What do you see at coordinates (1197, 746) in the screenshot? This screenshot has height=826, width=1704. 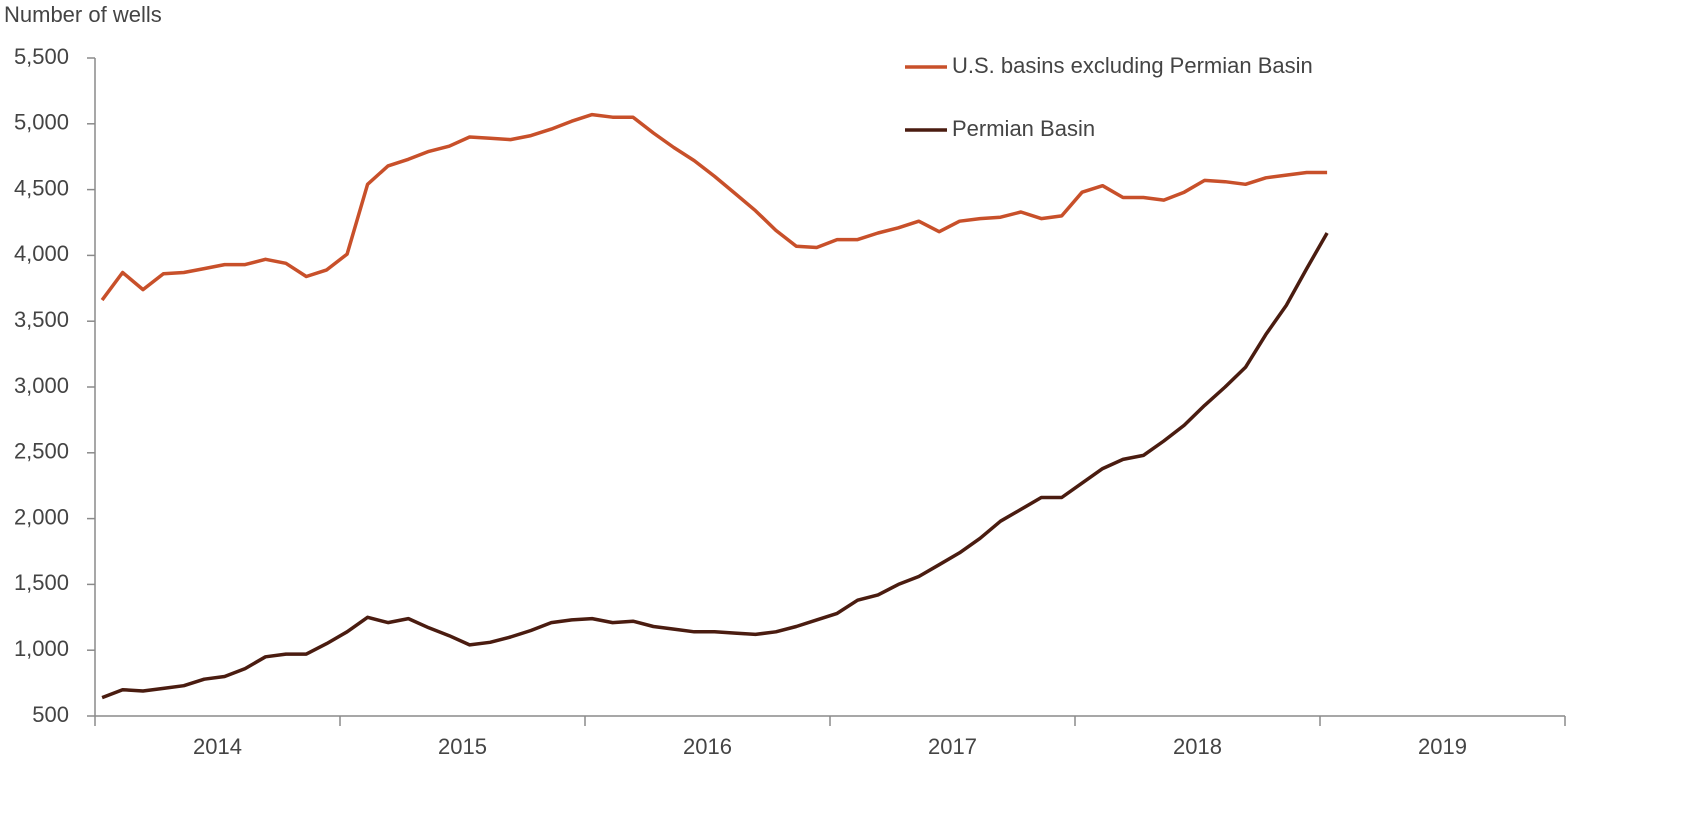 I see `x-tick-label: 2018` at bounding box center [1197, 746].